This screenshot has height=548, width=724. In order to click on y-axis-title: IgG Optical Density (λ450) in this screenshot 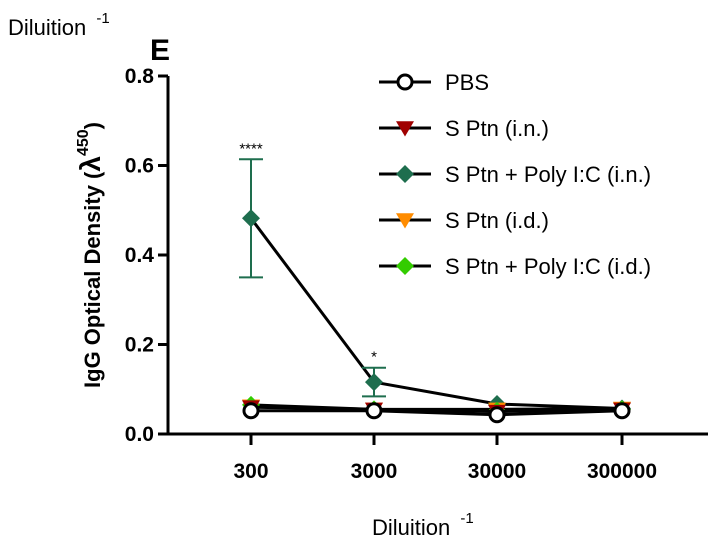, I will do `click(90, 255)`.